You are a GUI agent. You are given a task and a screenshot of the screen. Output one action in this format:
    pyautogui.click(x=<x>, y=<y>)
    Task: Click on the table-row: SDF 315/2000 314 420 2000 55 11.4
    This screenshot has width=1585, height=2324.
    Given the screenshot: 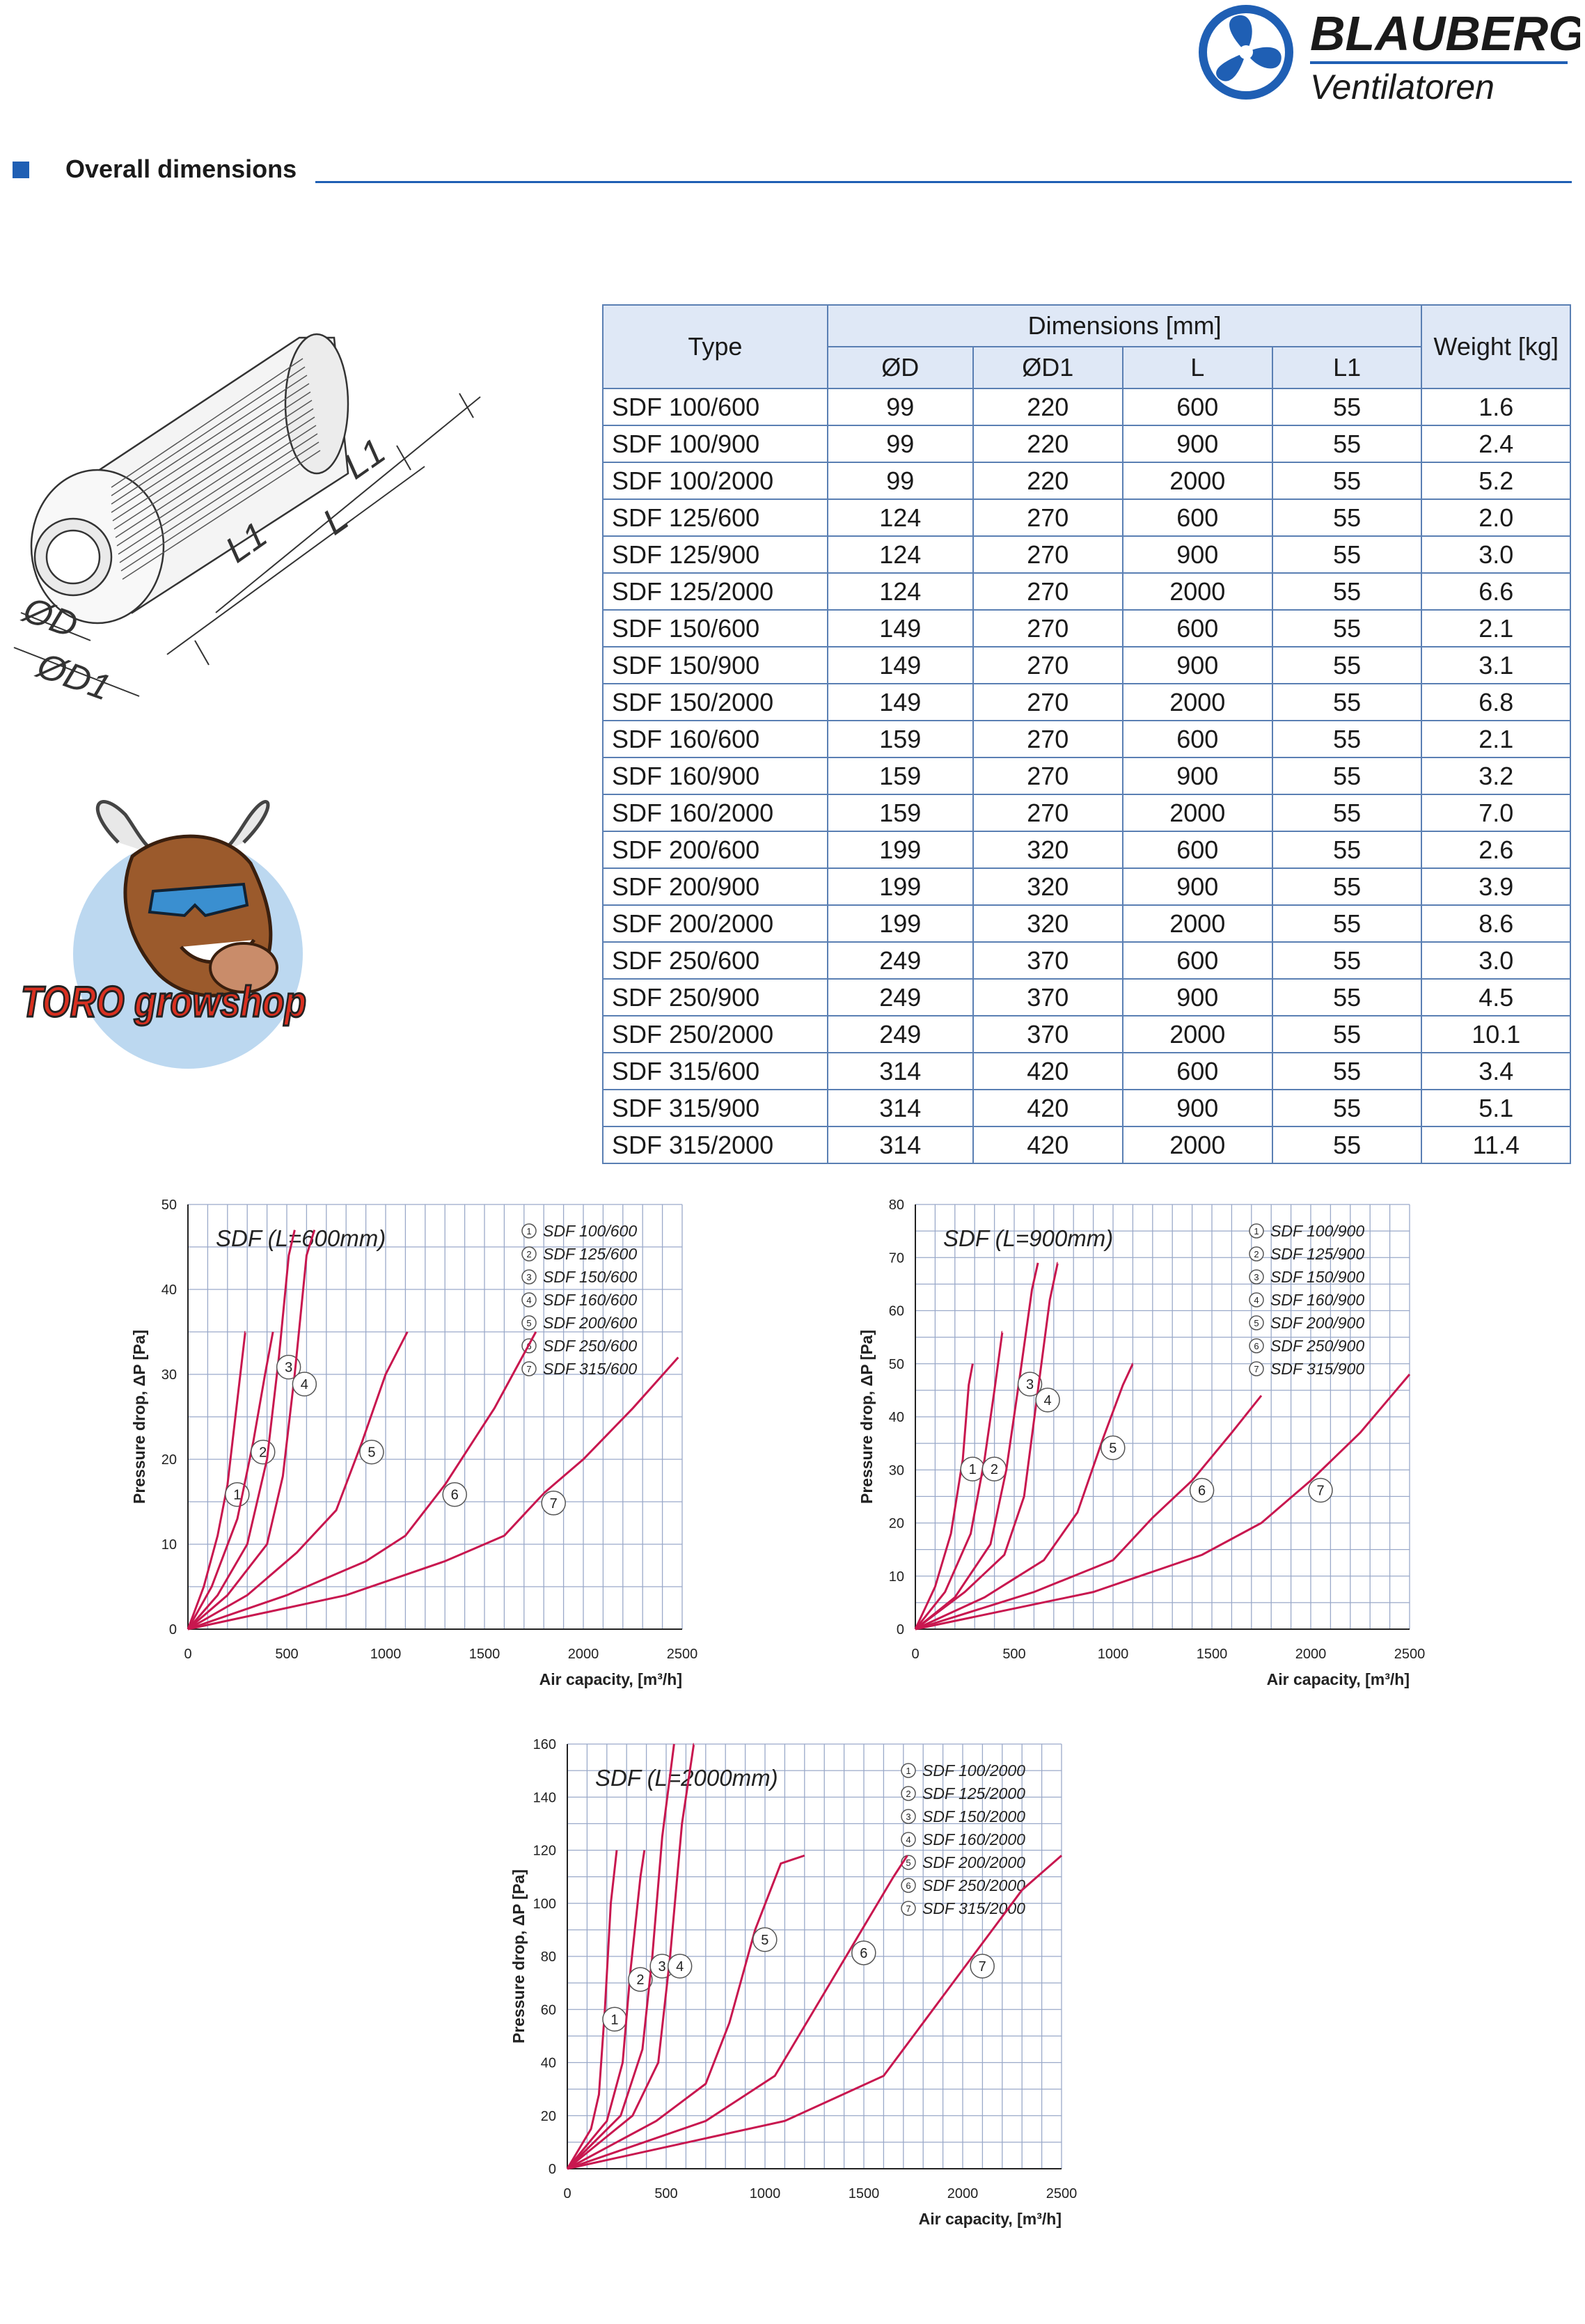 What is the action you would take?
    pyautogui.click(x=1086, y=1145)
    